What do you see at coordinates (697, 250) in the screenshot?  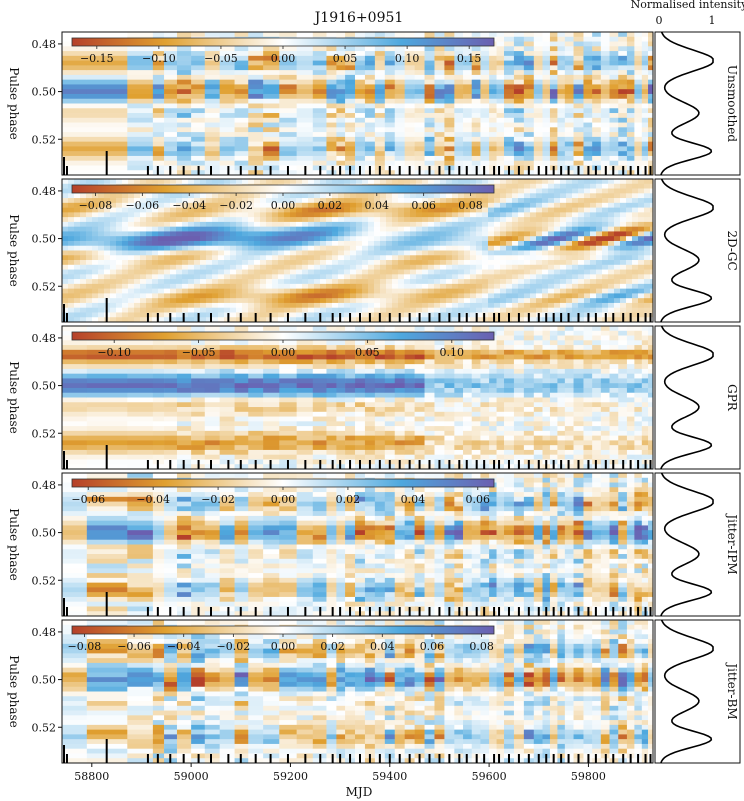 I see `profile-panel: 2D-GC` at bounding box center [697, 250].